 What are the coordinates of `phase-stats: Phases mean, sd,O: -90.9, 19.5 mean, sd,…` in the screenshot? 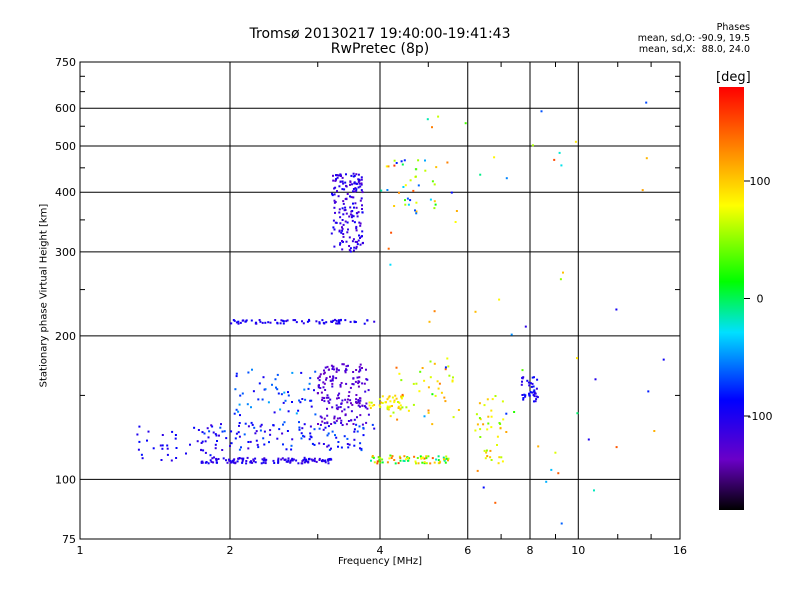 It's located at (694, 38).